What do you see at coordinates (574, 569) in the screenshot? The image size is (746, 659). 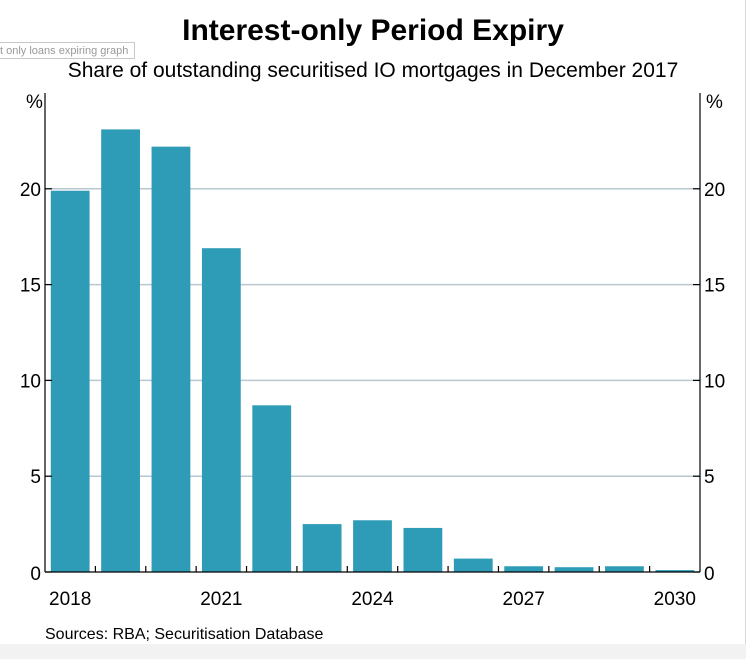 I see `bar-2028` at bounding box center [574, 569].